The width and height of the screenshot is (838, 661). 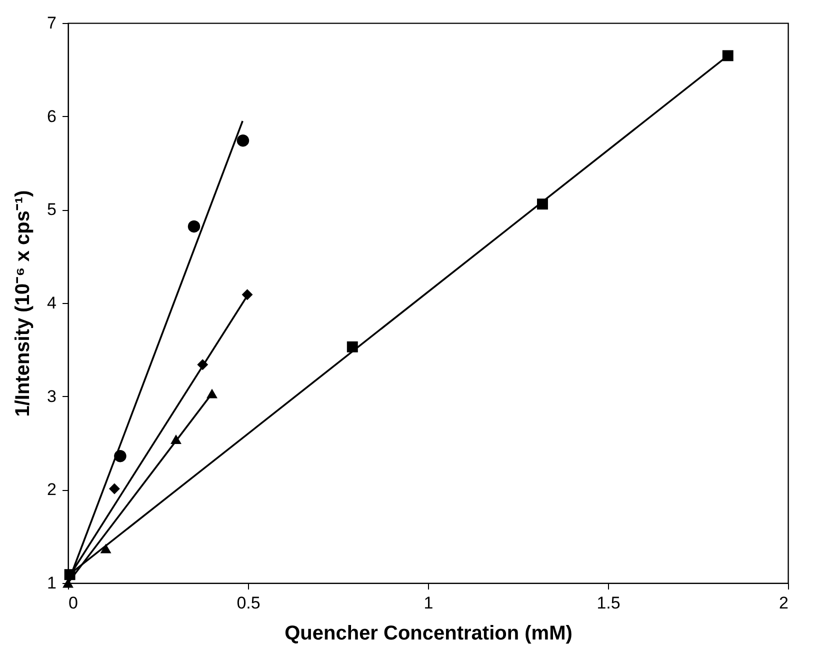 I want to click on y-tick-label: 4, so click(x=51, y=303).